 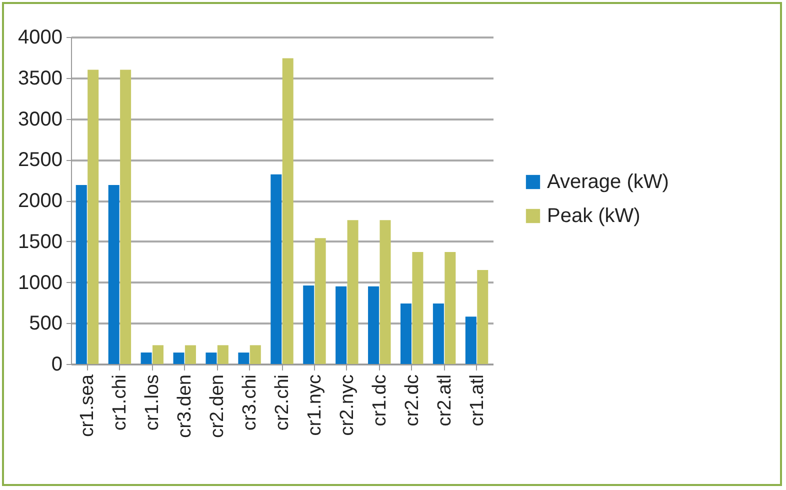 What do you see at coordinates (445, 400) in the screenshot?
I see `x-tick-label: cr2.atl` at bounding box center [445, 400].